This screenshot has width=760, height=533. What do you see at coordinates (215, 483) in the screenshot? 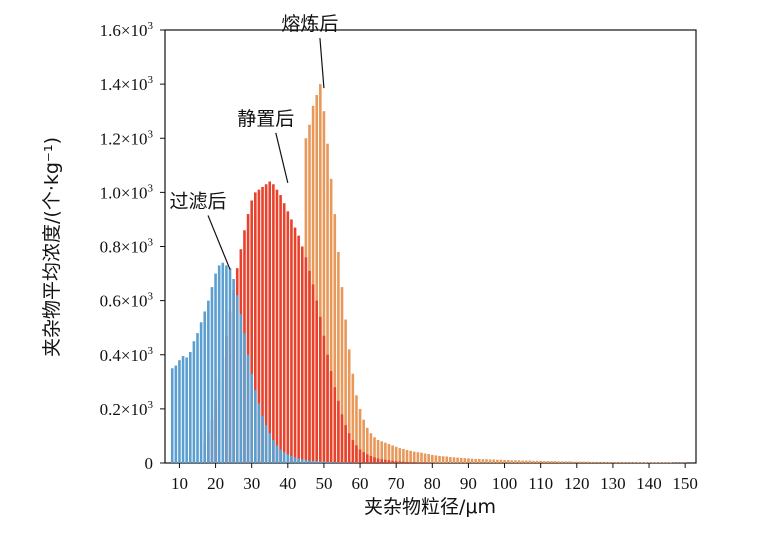
I see `x-tick-label-1: 20` at bounding box center [215, 483].